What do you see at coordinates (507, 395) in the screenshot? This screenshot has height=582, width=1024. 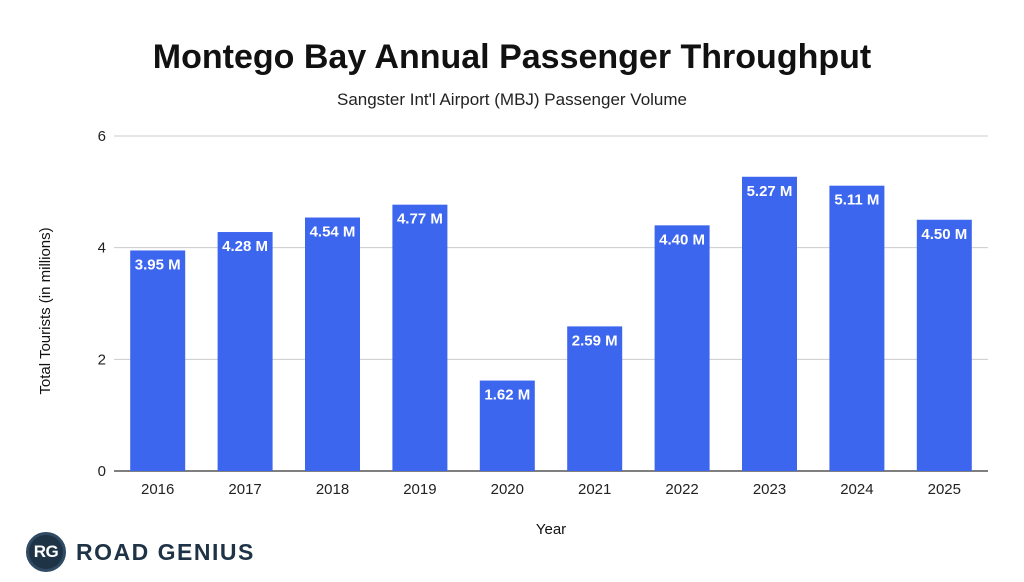 I see `data-label-2020: 1.62 M` at bounding box center [507, 395].